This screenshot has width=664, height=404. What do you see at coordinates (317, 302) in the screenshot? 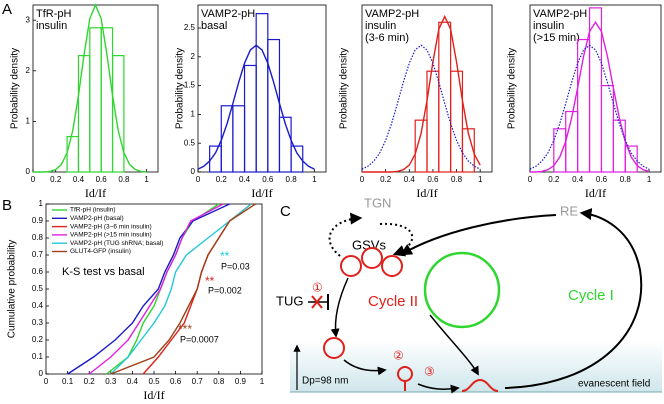
I see `cross` at bounding box center [317, 302].